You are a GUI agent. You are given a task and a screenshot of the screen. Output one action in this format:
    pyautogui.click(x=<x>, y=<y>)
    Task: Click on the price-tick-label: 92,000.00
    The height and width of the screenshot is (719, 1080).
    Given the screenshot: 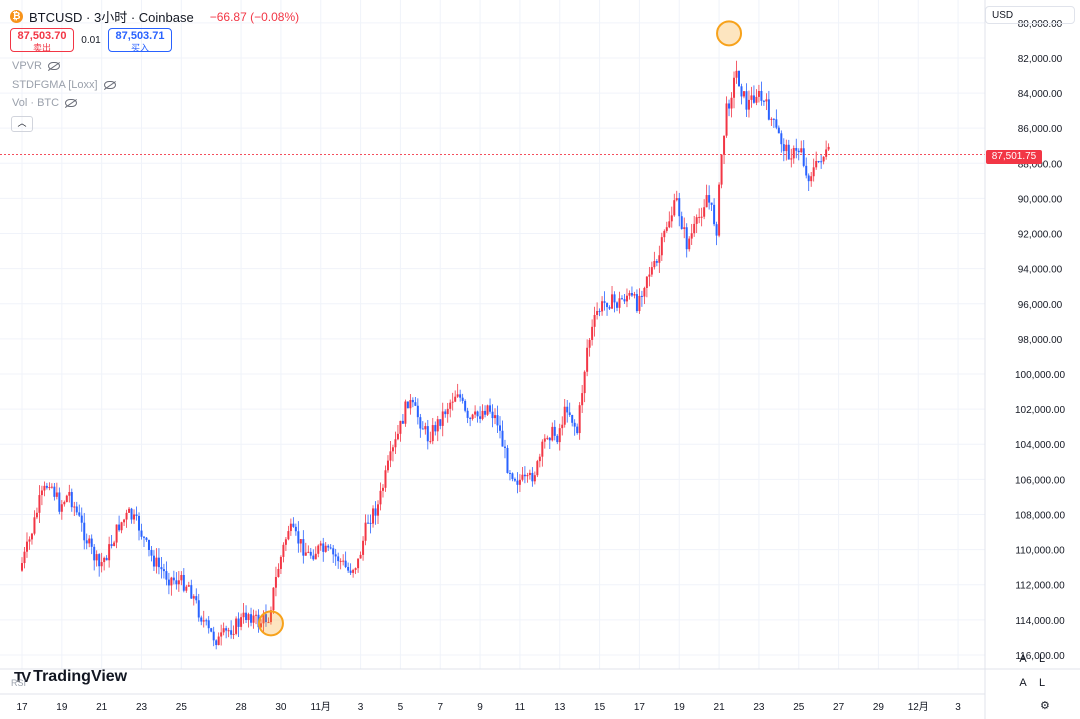 What is the action you would take?
    pyautogui.click(x=1040, y=235)
    